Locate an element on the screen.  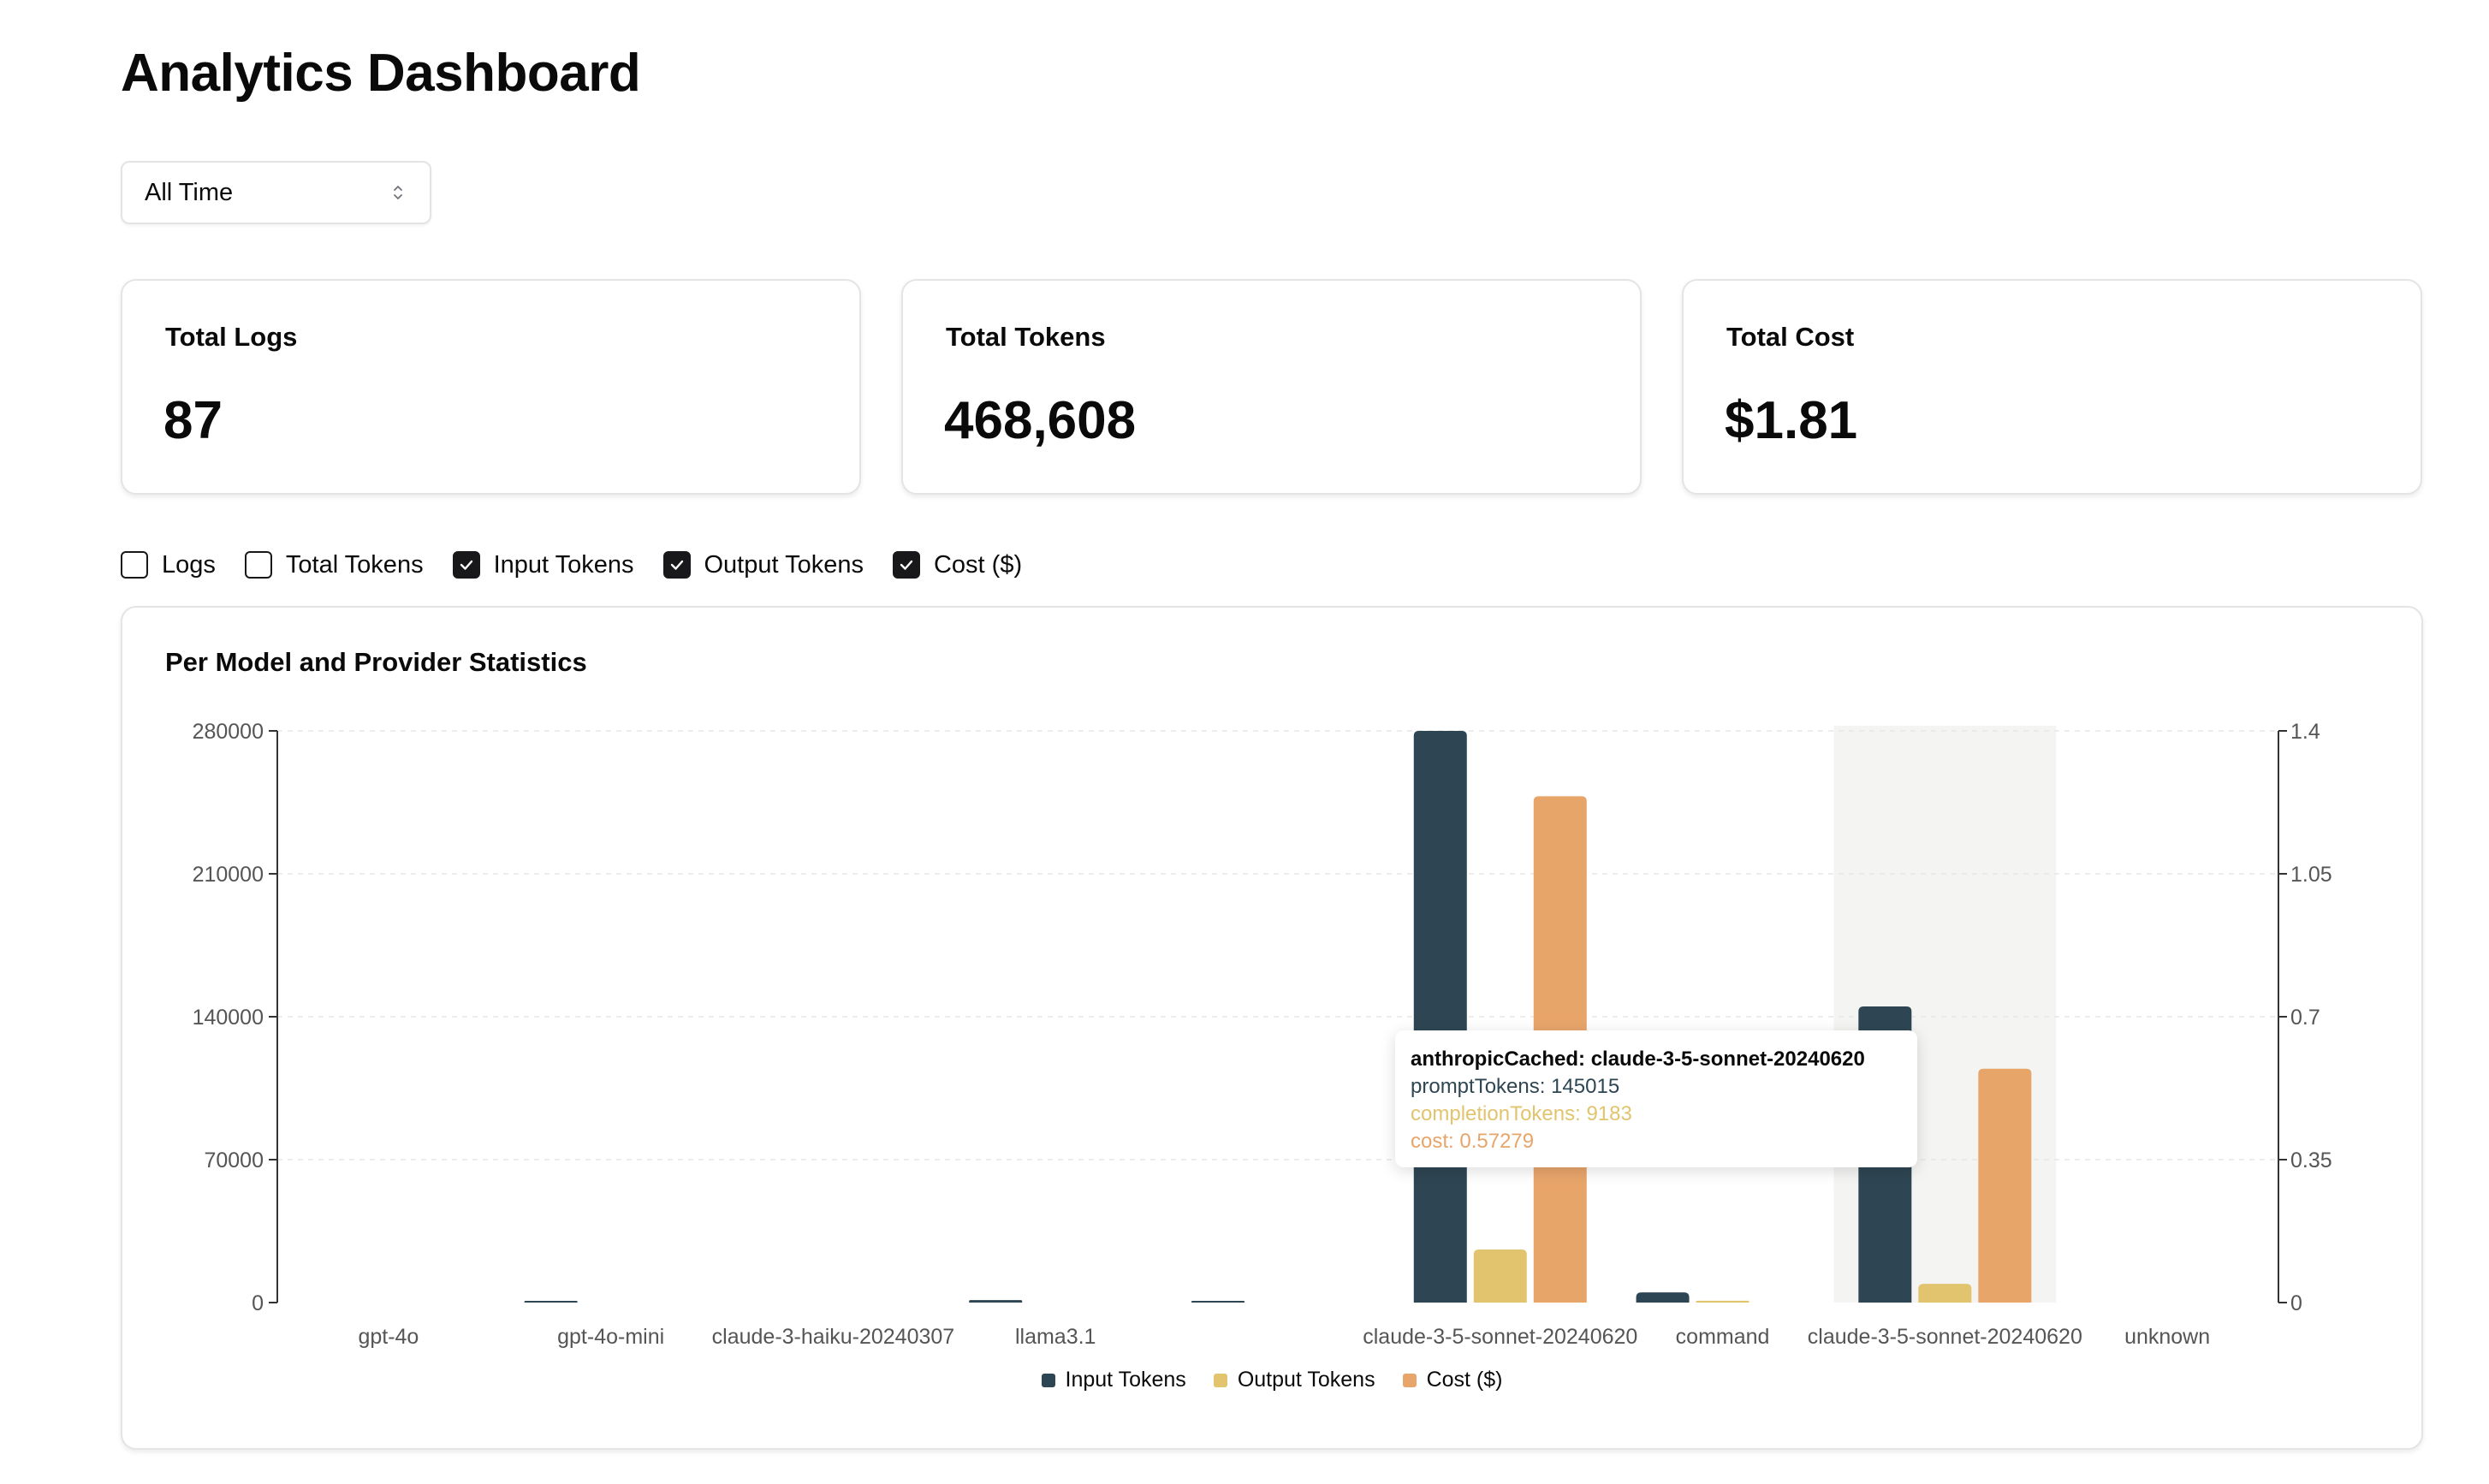
left-axis-tick-label: 280000 is located at coordinates (229, 732).